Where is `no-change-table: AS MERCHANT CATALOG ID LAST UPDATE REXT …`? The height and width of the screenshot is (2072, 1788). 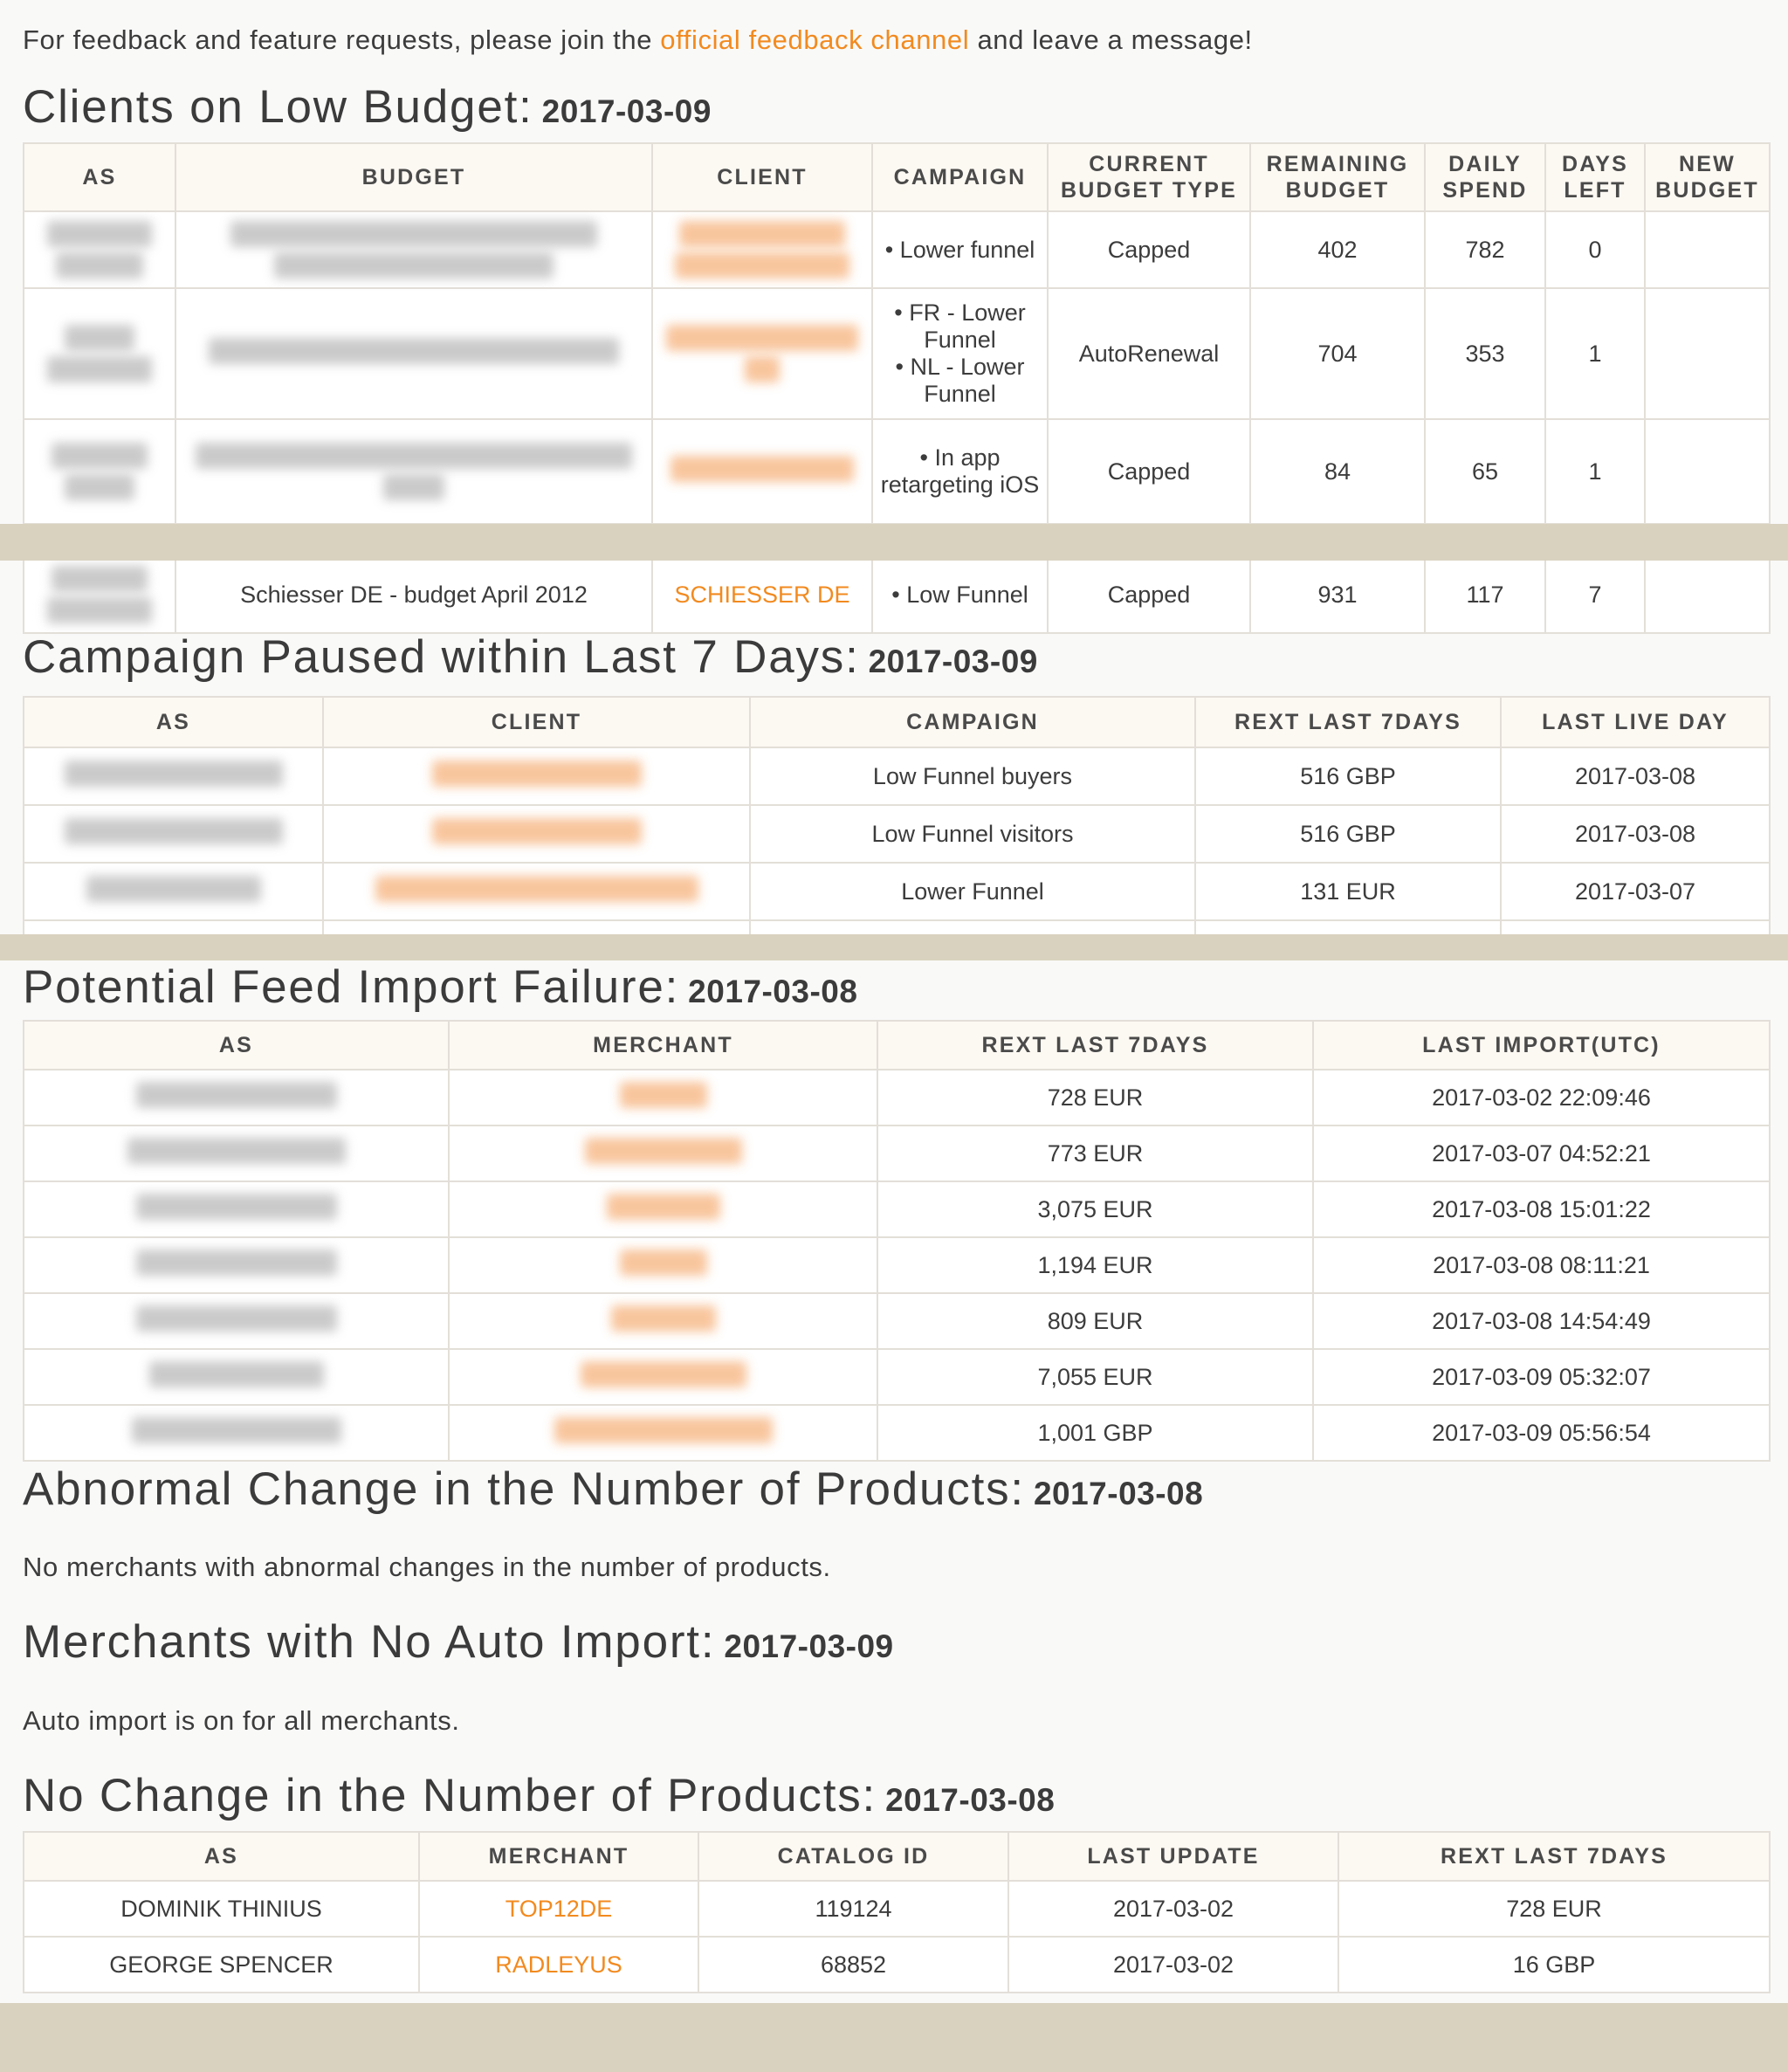 no-change-table: AS MERCHANT CATALOG ID LAST UPDATE REXT … is located at coordinates (897, 1912).